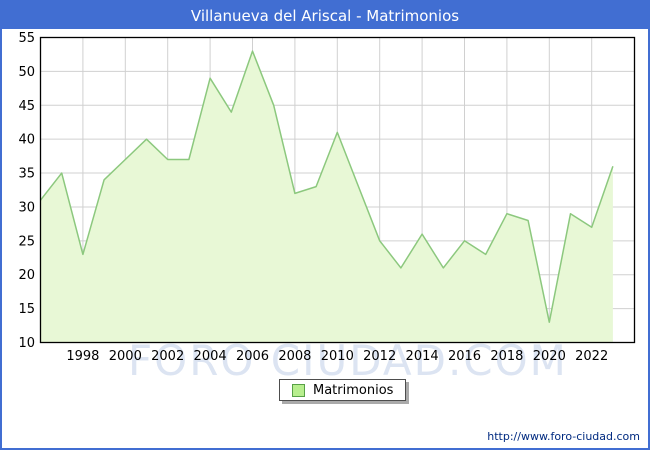 The image size is (650, 450). What do you see at coordinates (26, 106) in the screenshot?
I see `y-tick-label: 45` at bounding box center [26, 106].